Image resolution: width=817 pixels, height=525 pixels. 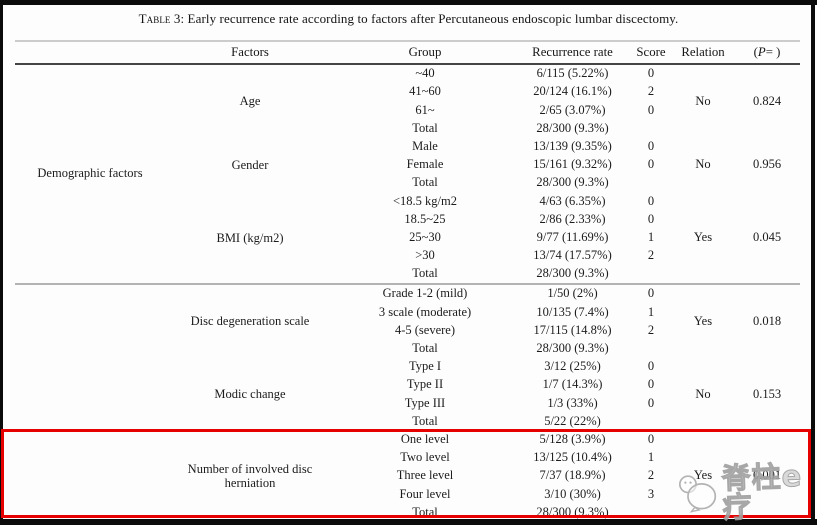 I want to click on header-p-value: (P= ), so click(x=767, y=52).